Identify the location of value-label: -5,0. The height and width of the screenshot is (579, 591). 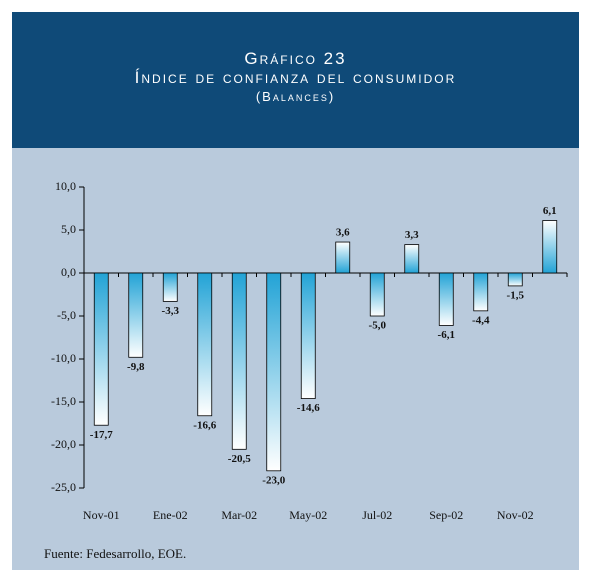
(378, 326).